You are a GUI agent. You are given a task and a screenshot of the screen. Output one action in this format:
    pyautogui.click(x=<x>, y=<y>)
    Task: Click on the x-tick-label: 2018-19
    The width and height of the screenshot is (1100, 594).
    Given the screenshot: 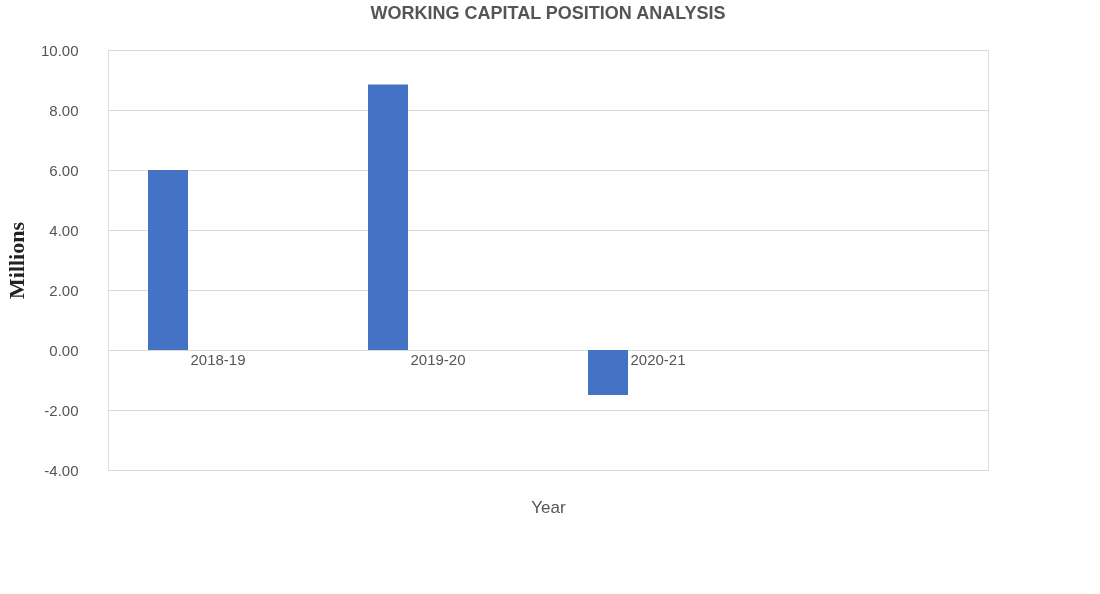 What is the action you would take?
    pyautogui.click(x=218, y=359)
    